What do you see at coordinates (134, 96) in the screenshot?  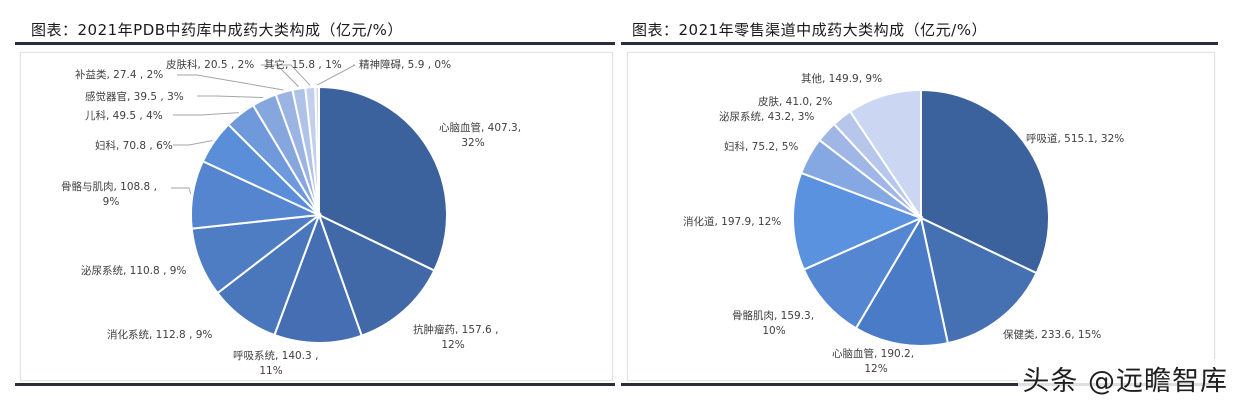 I see `slice-label: 感觉器官, 39.5 , 3%` at bounding box center [134, 96].